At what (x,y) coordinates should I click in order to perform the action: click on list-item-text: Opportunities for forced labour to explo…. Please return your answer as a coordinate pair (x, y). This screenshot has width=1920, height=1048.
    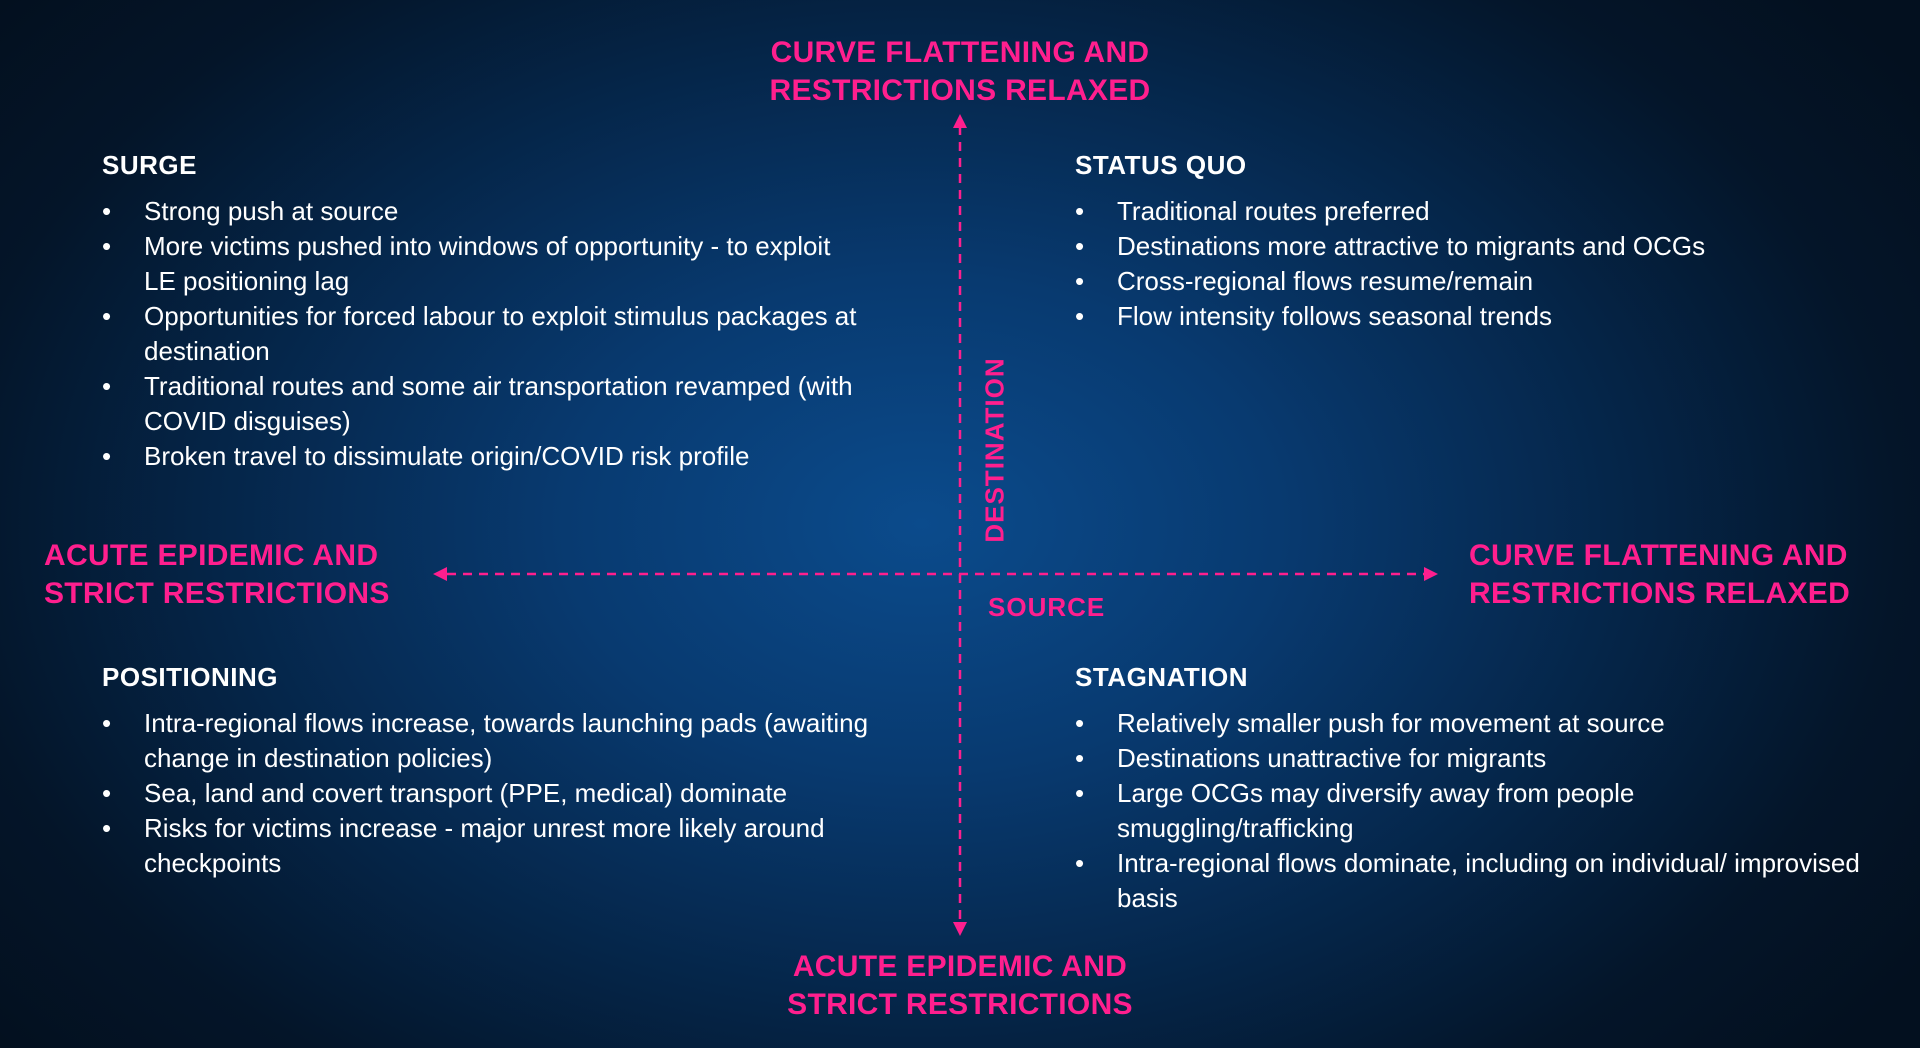
    Looking at the image, I should click on (500, 333).